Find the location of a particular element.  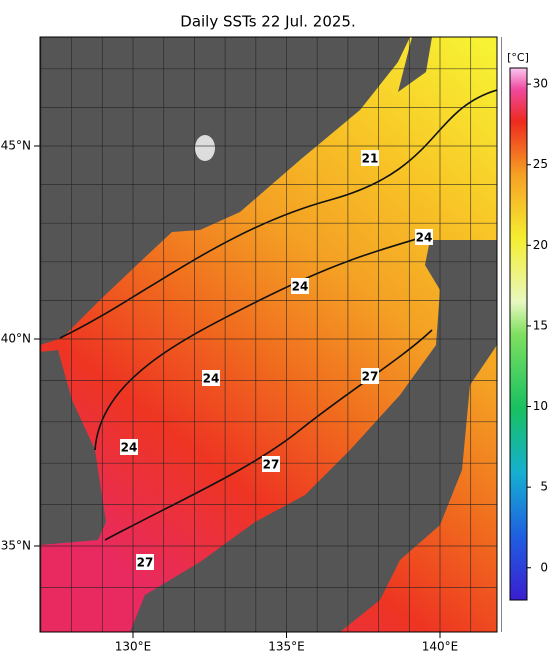

colorbar-label: 25 is located at coordinates (540, 164).